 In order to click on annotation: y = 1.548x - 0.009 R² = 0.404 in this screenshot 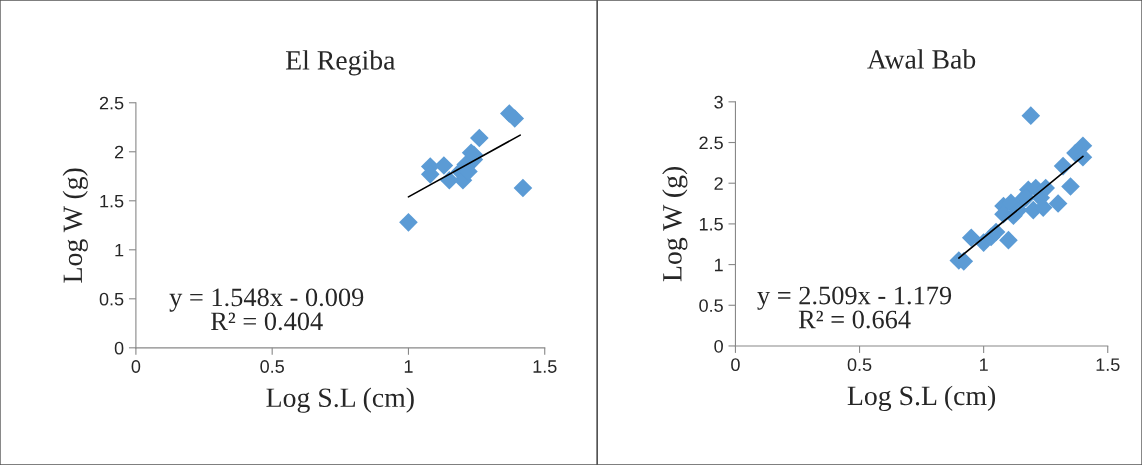, I will do `click(266, 309)`.